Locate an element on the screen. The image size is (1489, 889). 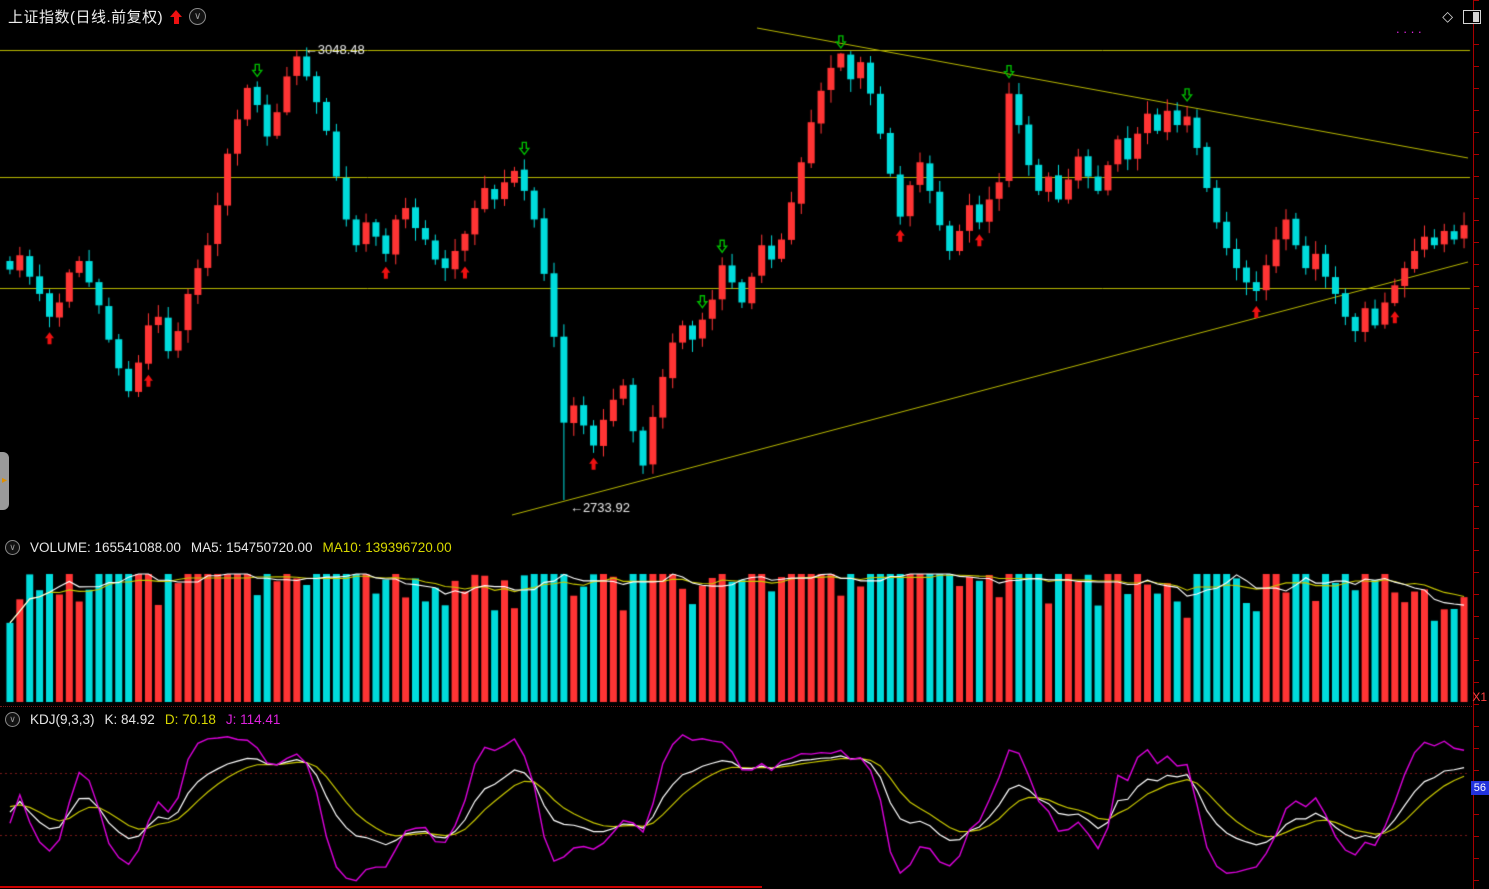
window-layout-icon-fill is located at coordinates (1476, 16).